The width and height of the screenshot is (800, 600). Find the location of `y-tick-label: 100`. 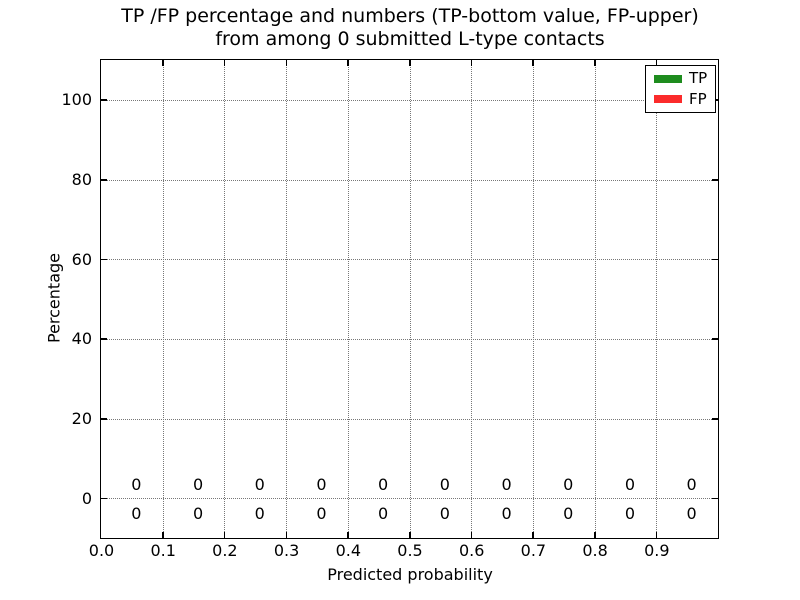

y-tick-label: 100 is located at coordinates (76, 100).